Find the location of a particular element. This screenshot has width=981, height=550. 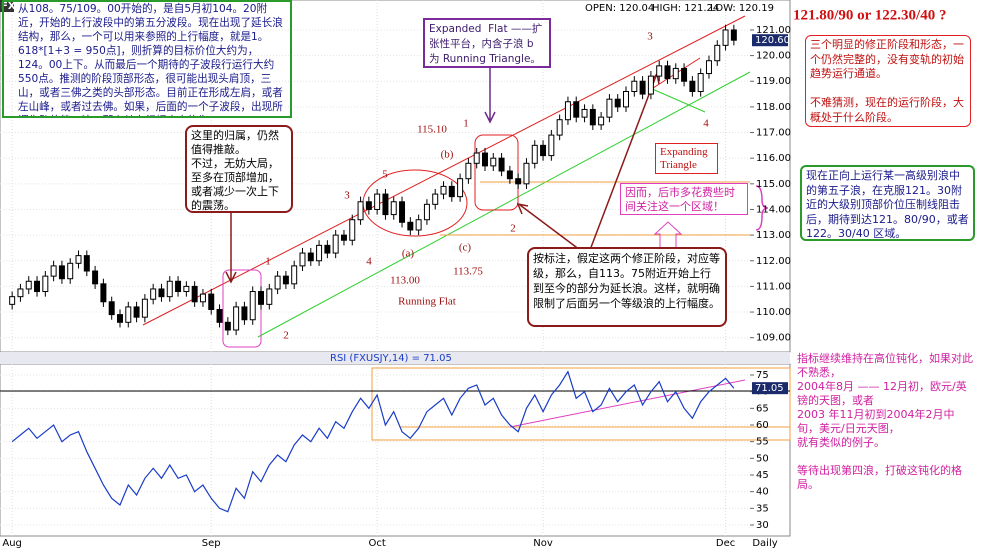

x-tick-label: Dec is located at coordinates (725, 543).